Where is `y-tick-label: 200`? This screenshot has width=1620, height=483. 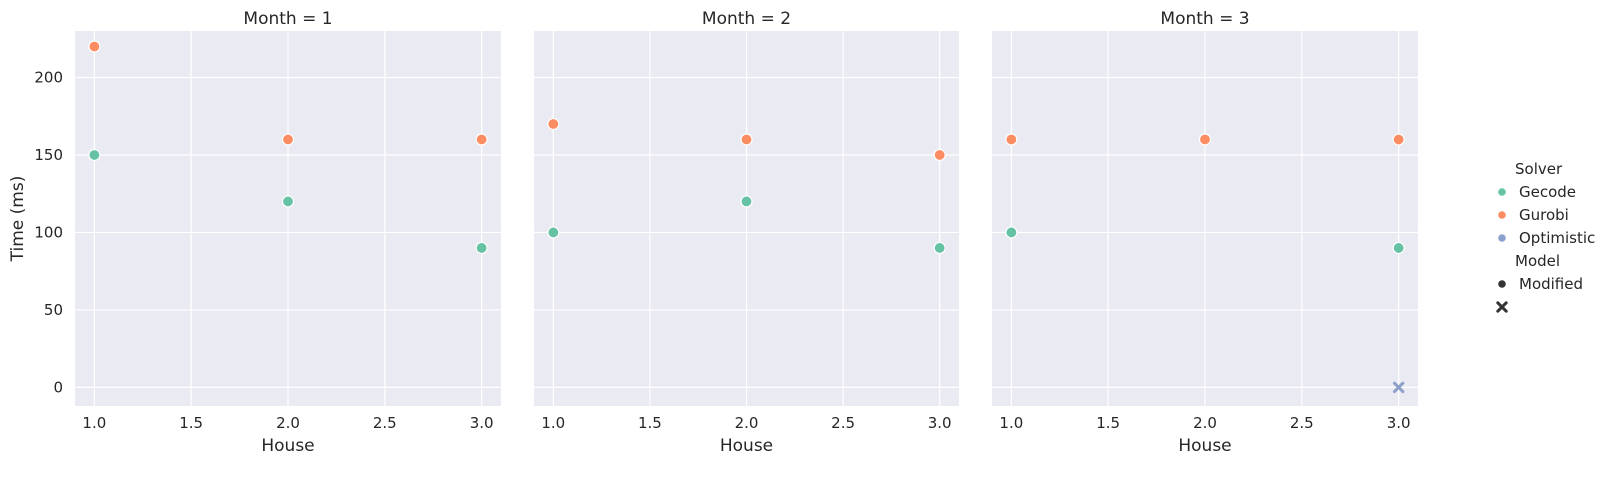
y-tick-label: 200 is located at coordinates (48, 77).